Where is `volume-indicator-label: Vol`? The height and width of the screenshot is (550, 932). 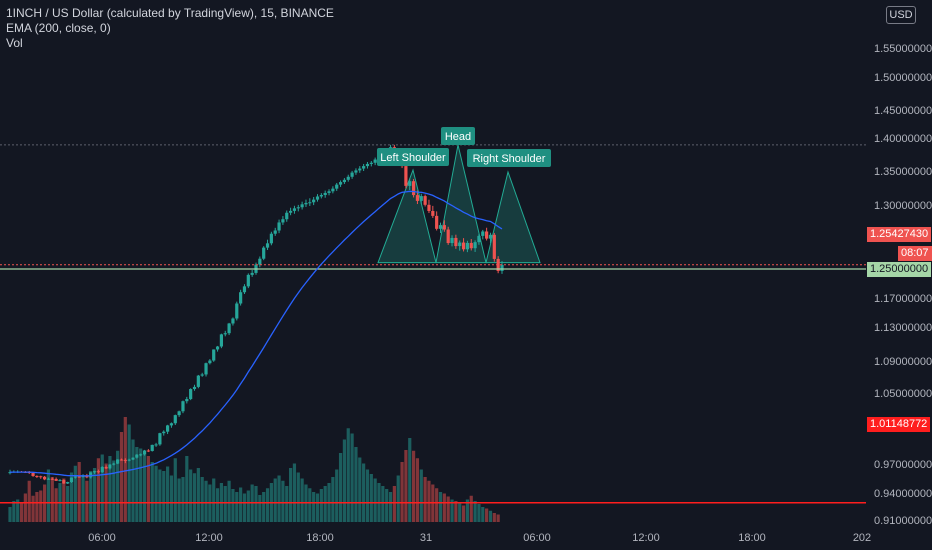
volume-indicator-label: Vol is located at coordinates (14, 43).